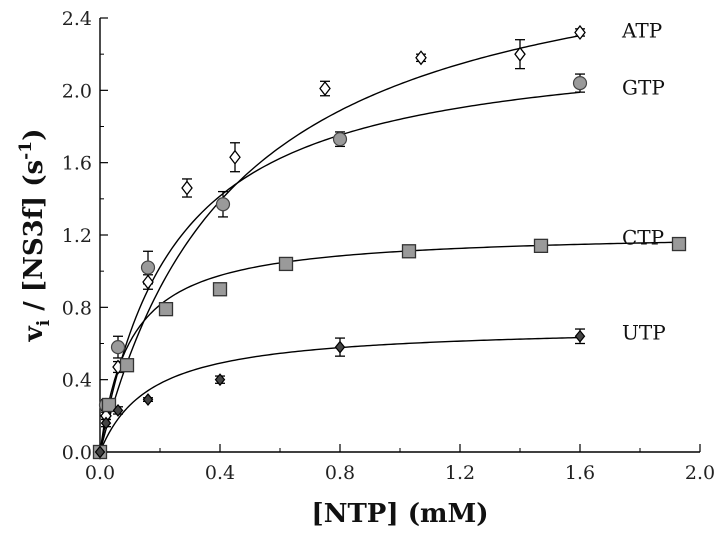 The width and height of the screenshot is (722, 539). What do you see at coordinates (34, 135) in the screenshot?
I see `y-axis-title-end: )` at bounding box center [34, 135].